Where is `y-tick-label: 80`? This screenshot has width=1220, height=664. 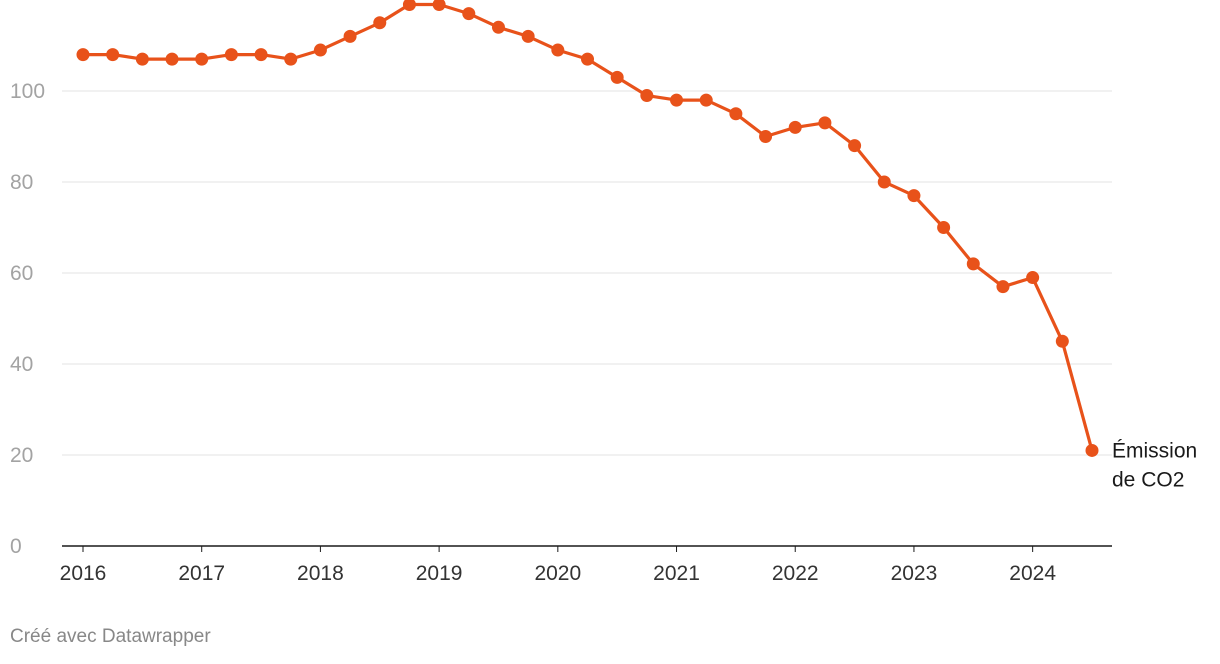
y-tick-label: 80 is located at coordinates (21, 182).